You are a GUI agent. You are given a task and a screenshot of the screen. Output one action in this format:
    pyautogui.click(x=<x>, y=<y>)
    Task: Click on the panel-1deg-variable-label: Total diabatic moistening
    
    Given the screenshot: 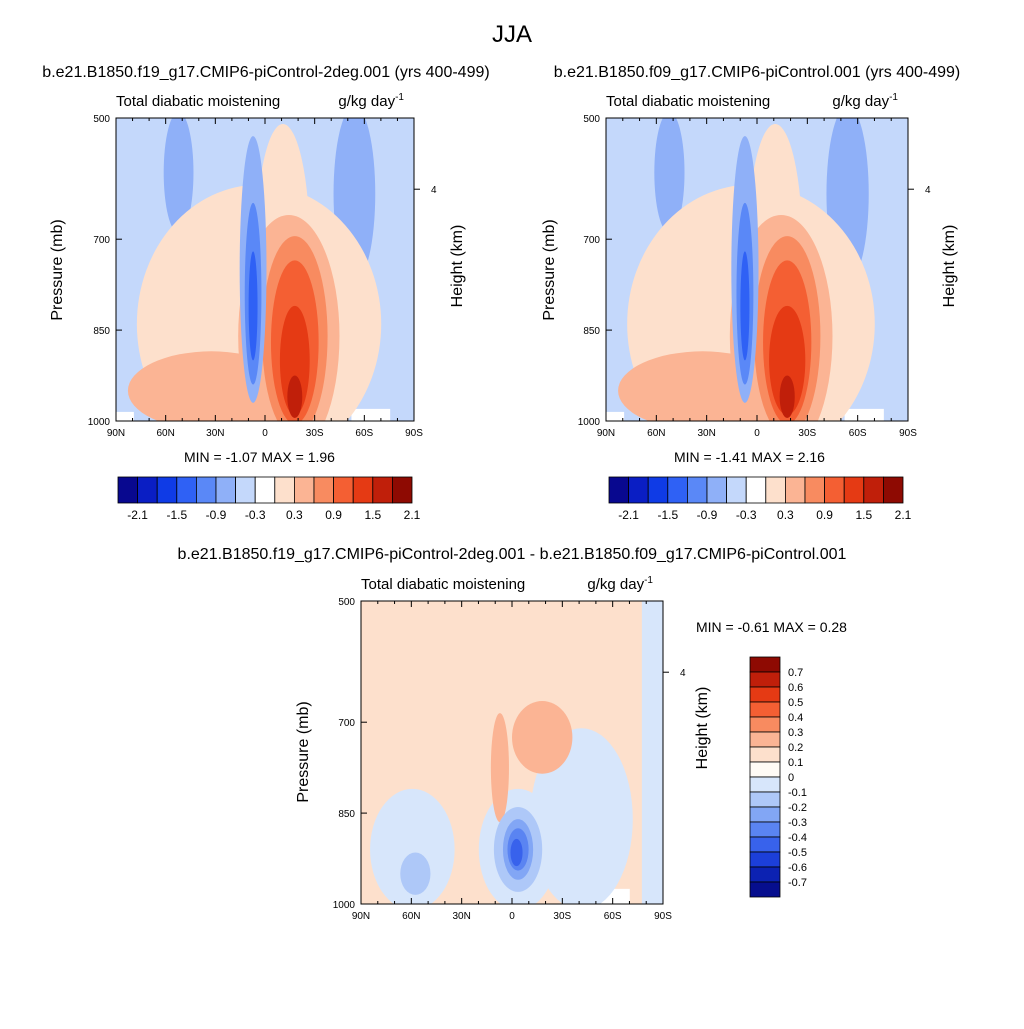 What is the action you would take?
    pyautogui.click(x=688, y=101)
    